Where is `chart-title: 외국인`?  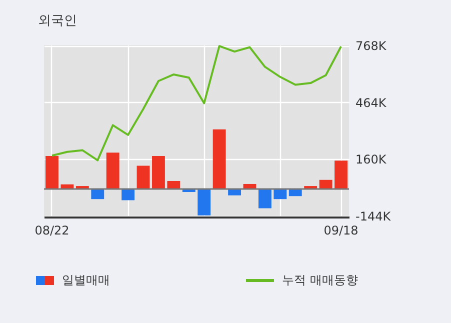 chart-title: 외국인 is located at coordinates (57, 21).